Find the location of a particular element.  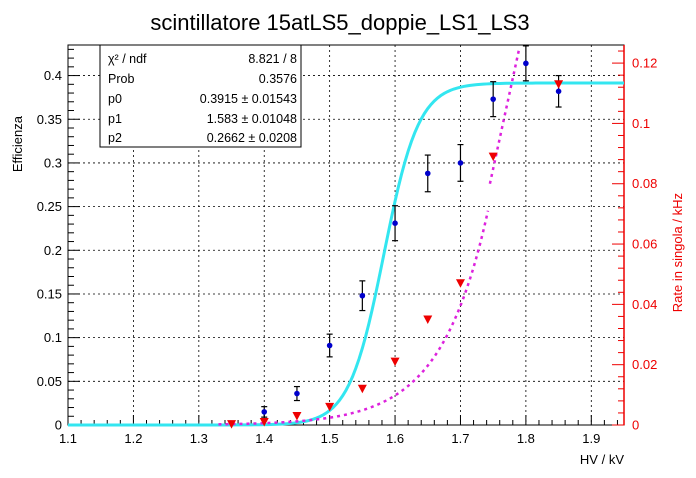

chart-title: scintillatore 15atLS5_doppie_LS1_LS3 is located at coordinates (339, 22).